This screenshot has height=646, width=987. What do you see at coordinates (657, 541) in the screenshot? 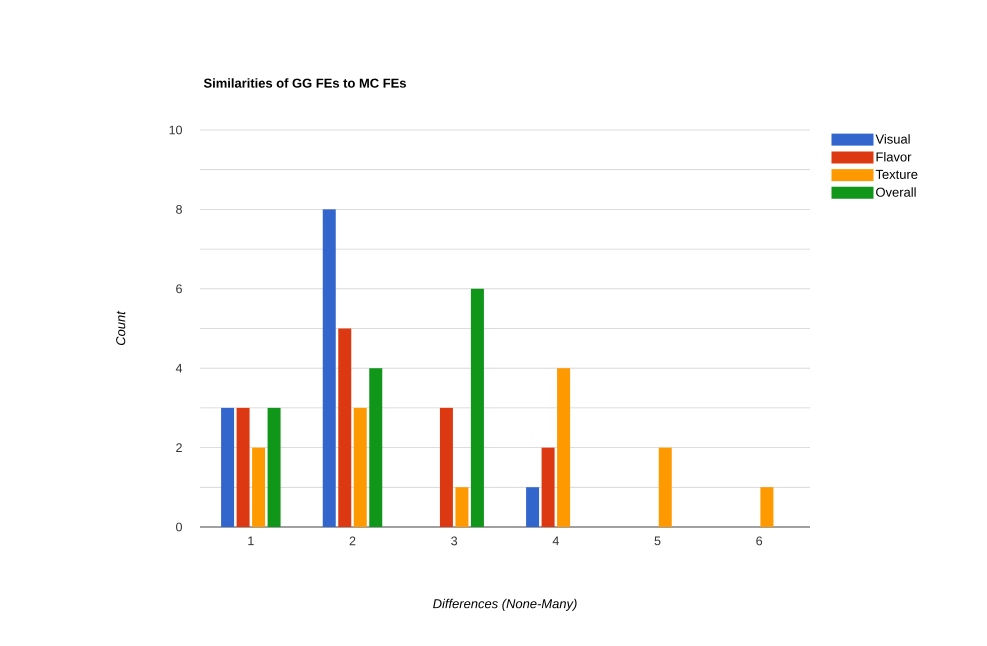
I see `x-tick-label: 5` at bounding box center [657, 541].